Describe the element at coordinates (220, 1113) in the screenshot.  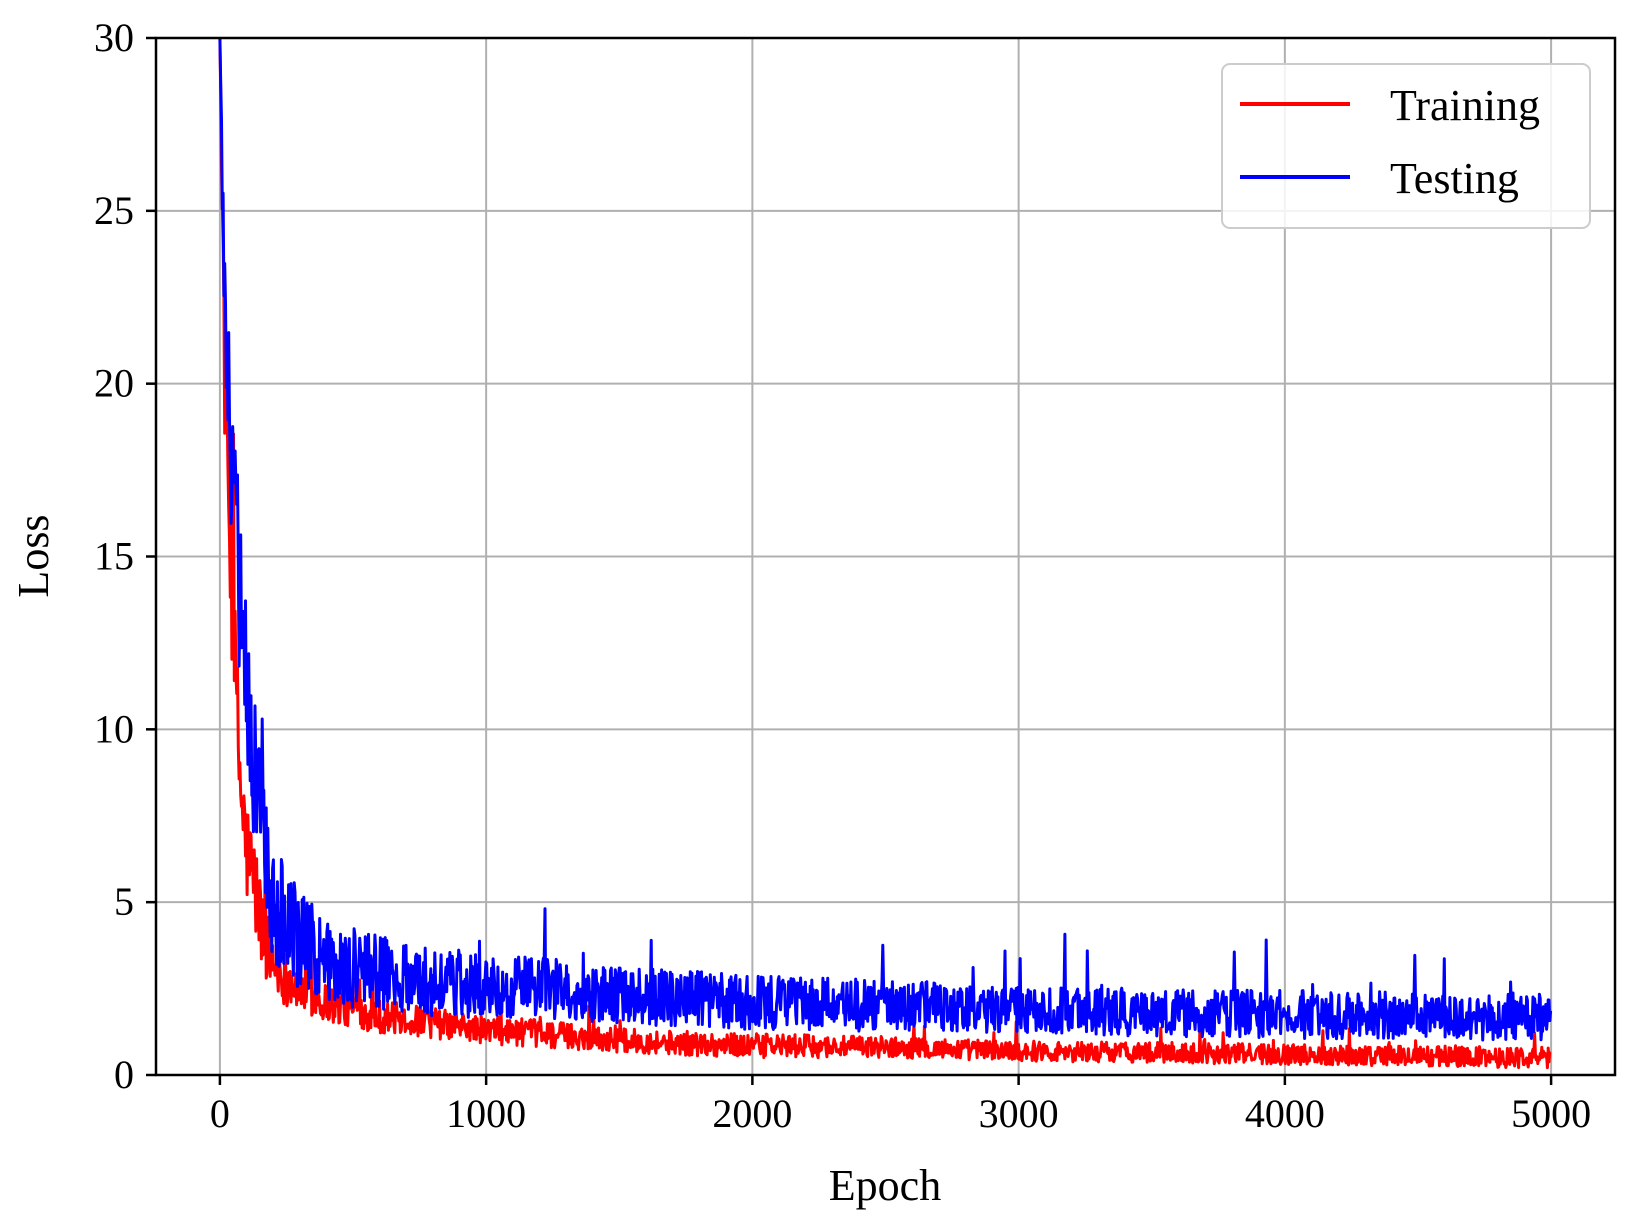
I see `x-tick-label: 0` at that location.